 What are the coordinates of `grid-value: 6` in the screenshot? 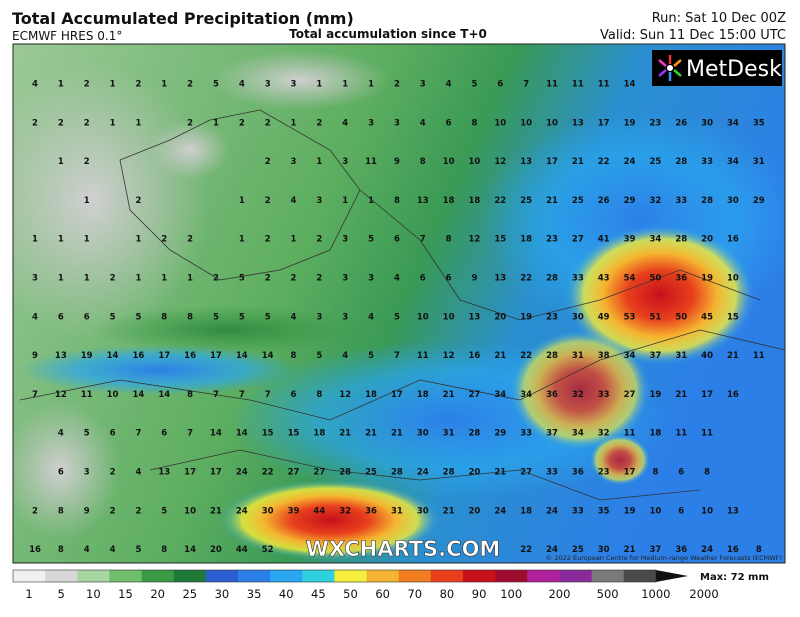 It's located at (500, 85).